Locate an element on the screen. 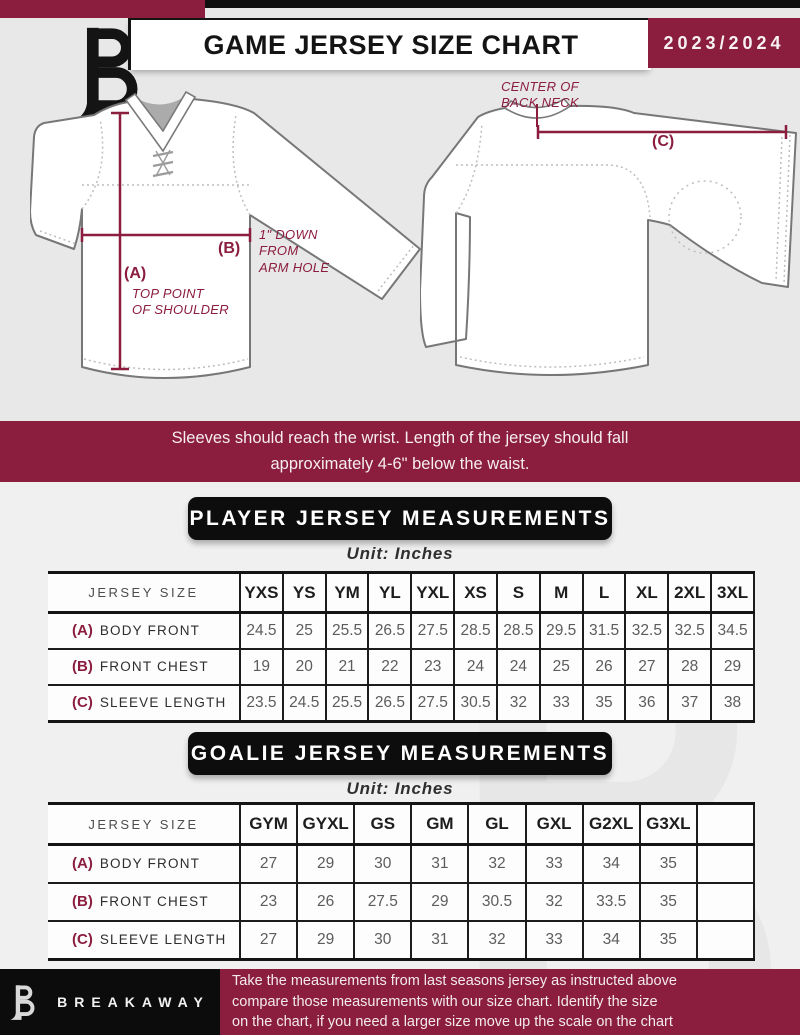 This screenshot has width=800, height=1035. measurement-line-a is located at coordinates (120, 241).